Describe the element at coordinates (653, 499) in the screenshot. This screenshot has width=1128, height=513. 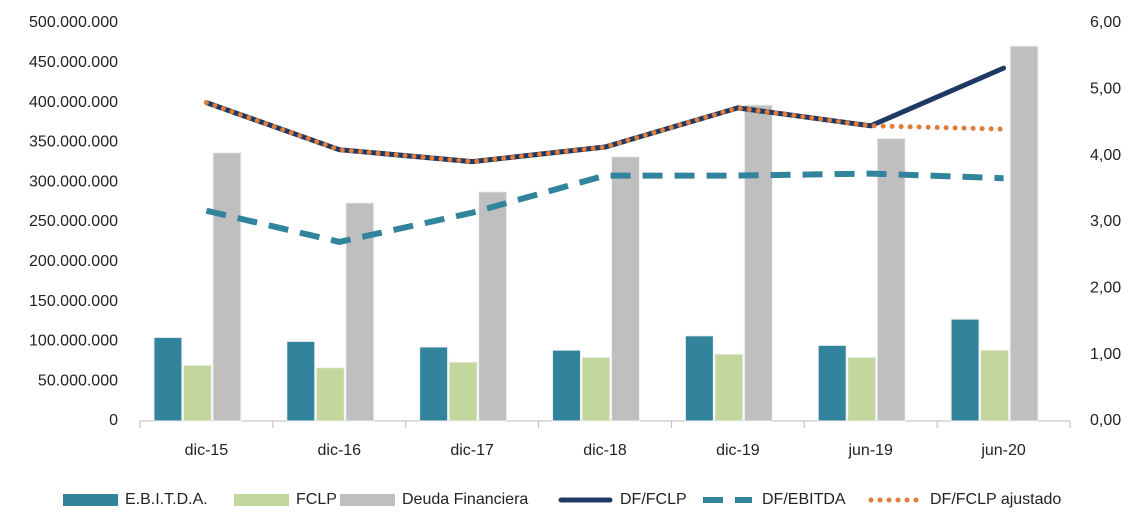
I see `legend-label: DF/FCLP` at that location.